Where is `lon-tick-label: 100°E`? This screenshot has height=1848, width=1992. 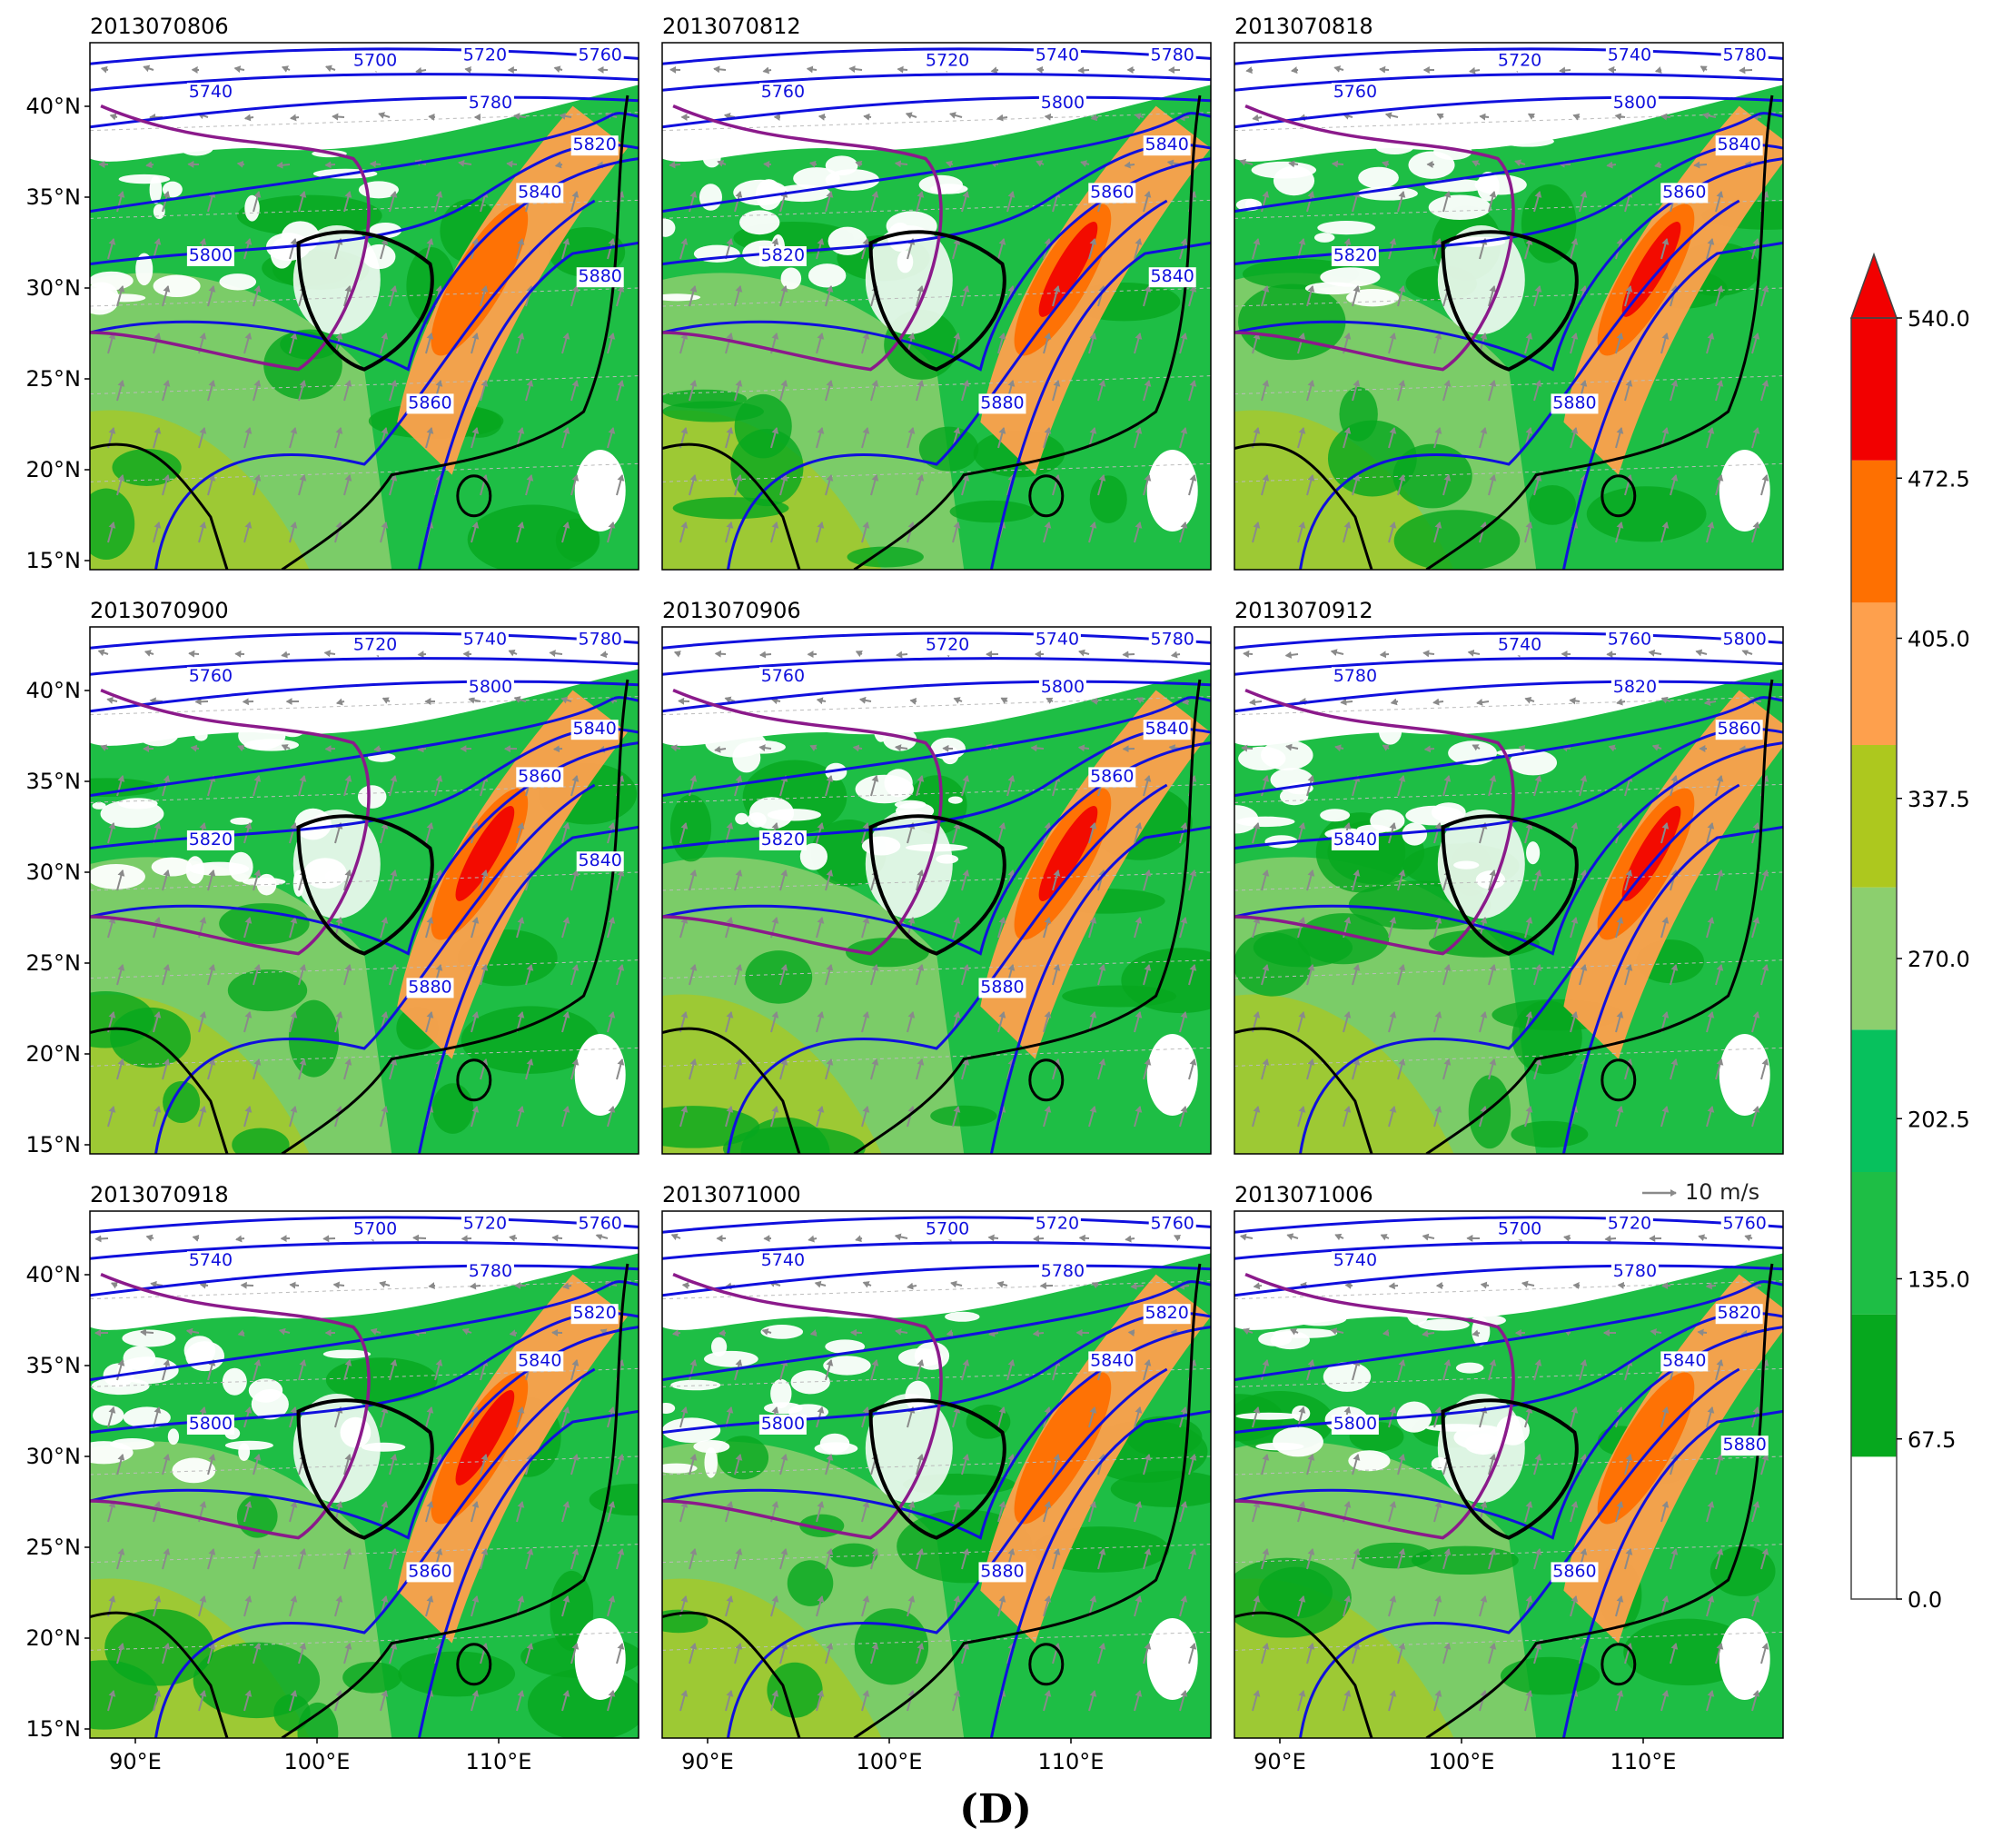
lon-tick-label: 100°E is located at coordinates (317, 1762).